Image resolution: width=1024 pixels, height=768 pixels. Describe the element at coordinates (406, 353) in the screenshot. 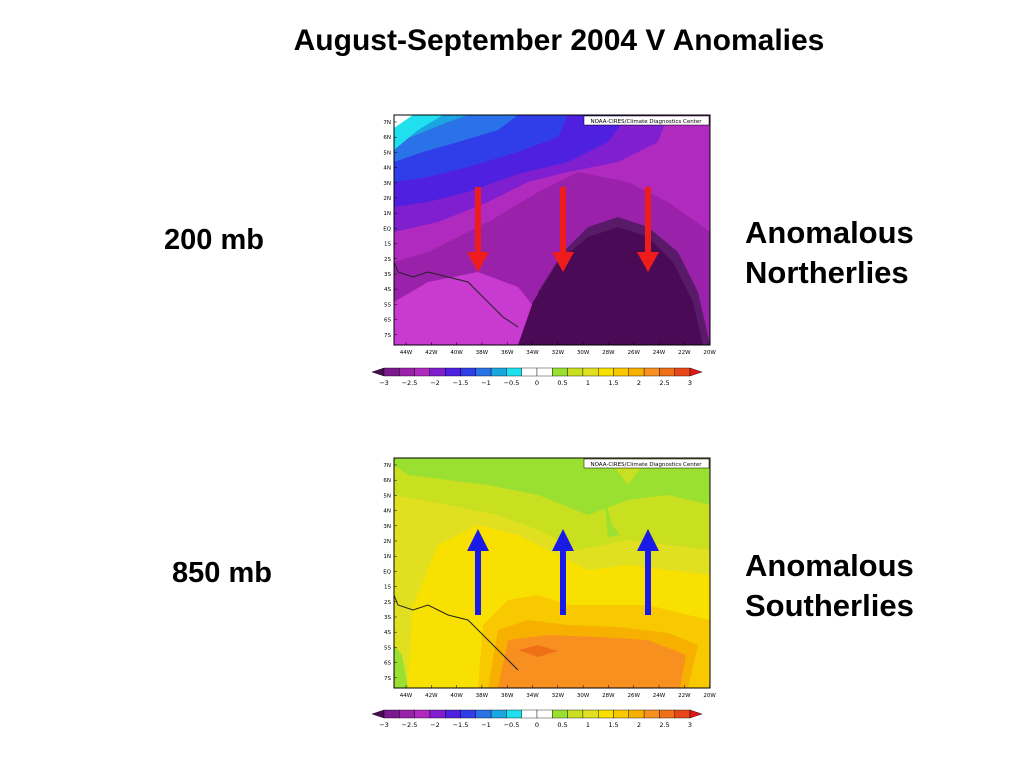

I see `lon-tick-label: 44W` at that location.